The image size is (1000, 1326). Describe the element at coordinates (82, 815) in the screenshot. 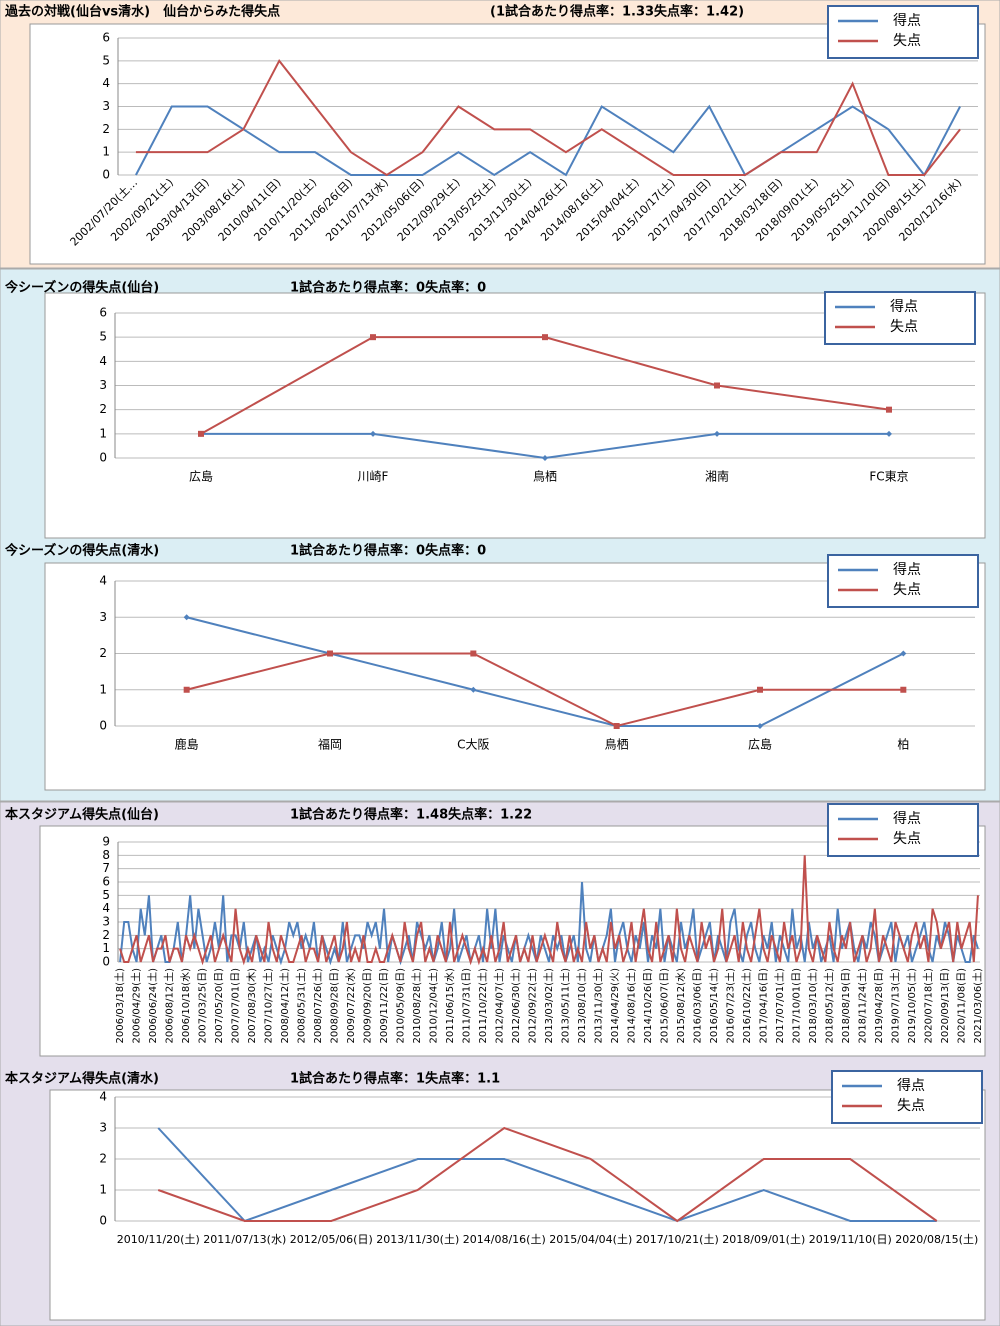

I see `chart-title: 本スタジアム得失点(仙台)` at that location.